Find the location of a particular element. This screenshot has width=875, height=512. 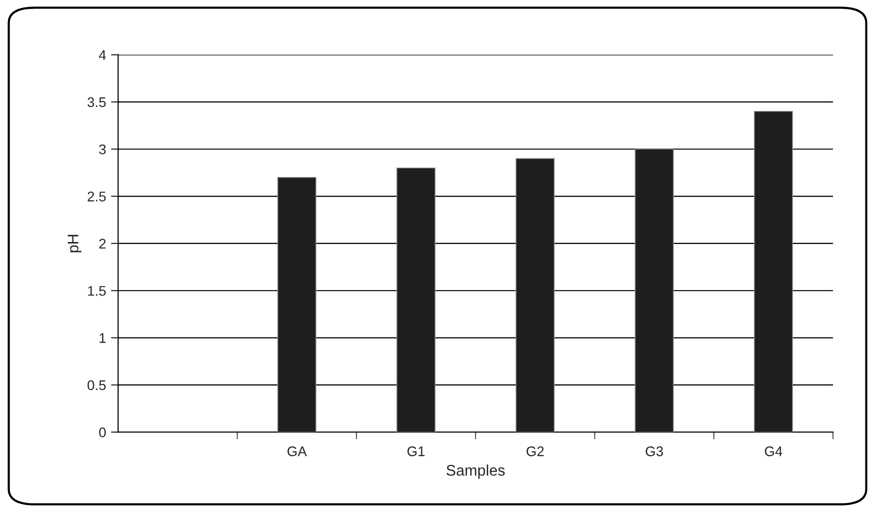

x-tick-label: G1 is located at coordinates (416, 451).